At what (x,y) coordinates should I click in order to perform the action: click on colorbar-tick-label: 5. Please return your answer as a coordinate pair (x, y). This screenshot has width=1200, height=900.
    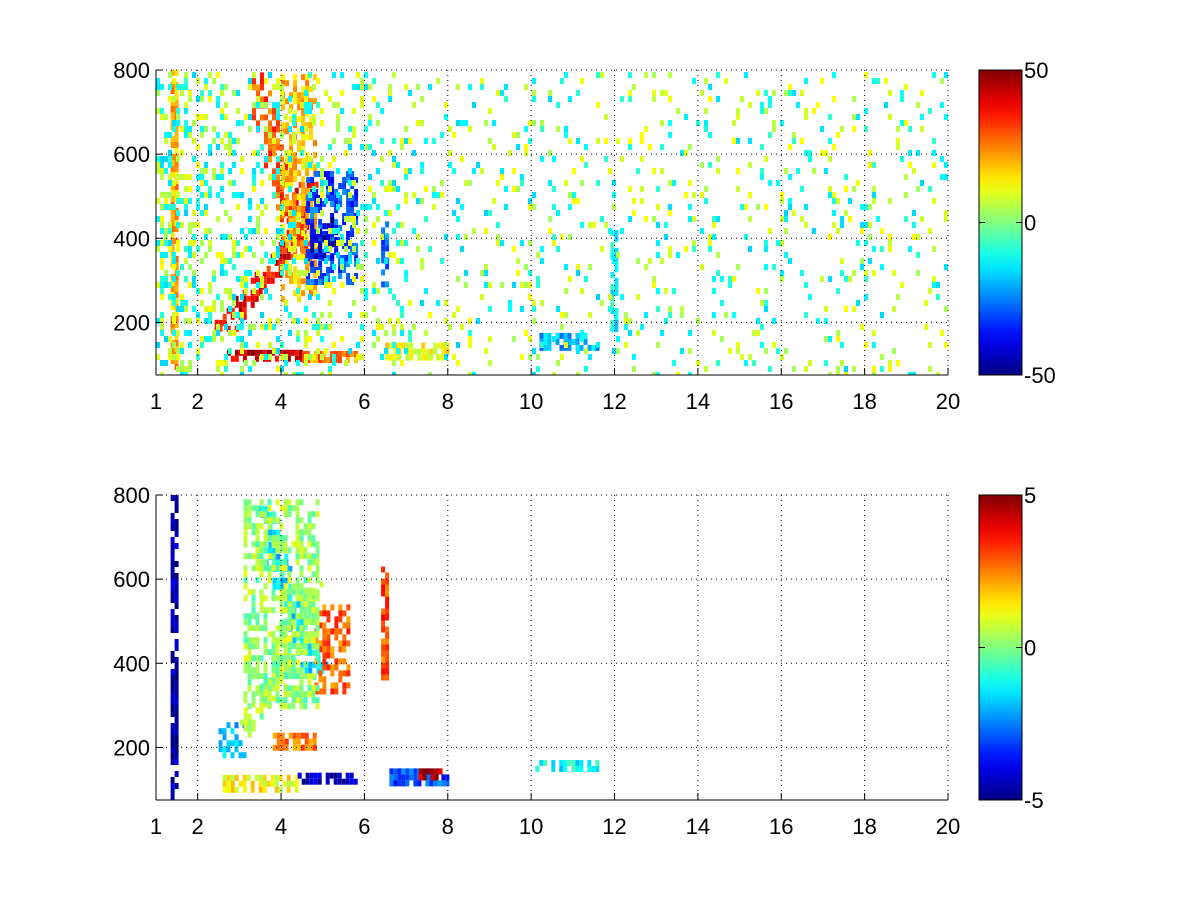
    Looking at the image, I should click on (1030, 495).